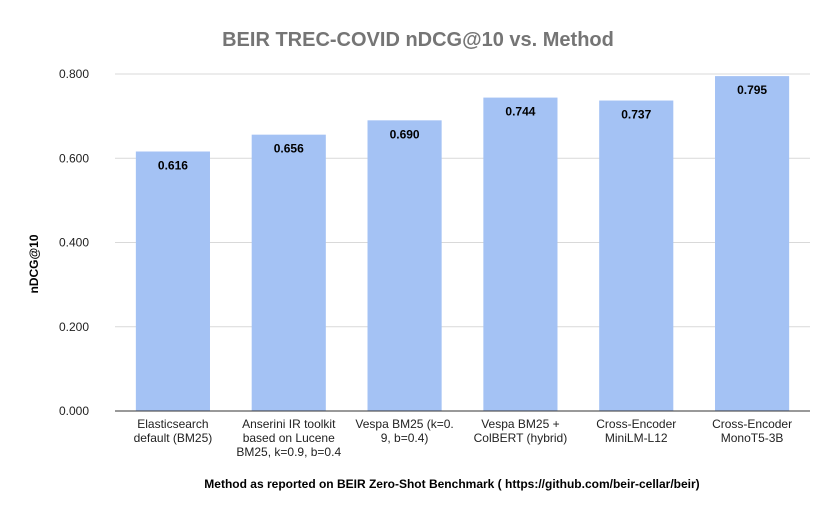 This screenshot has width=836, height=517. I want to click on y-tick-label: 0.400, so click(74, 243).